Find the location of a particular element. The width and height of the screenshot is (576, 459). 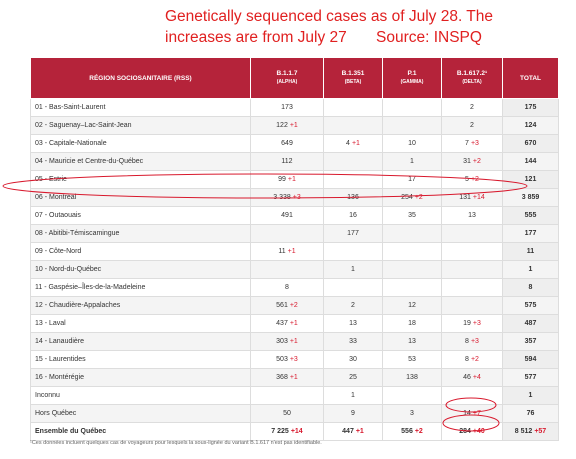

cell-value: 561 is located at coordinates (282, 305).